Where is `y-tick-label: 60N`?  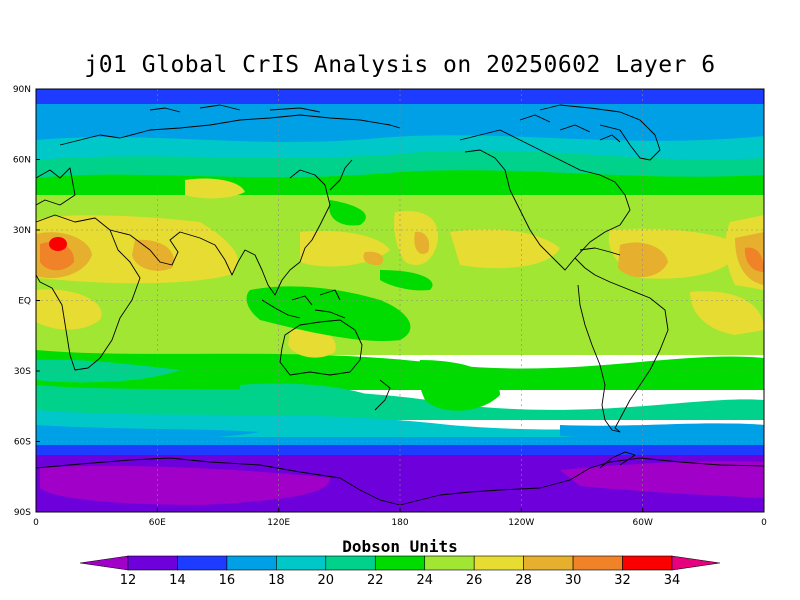
y-tick-label: 60N is located at coordinates (22, 161).